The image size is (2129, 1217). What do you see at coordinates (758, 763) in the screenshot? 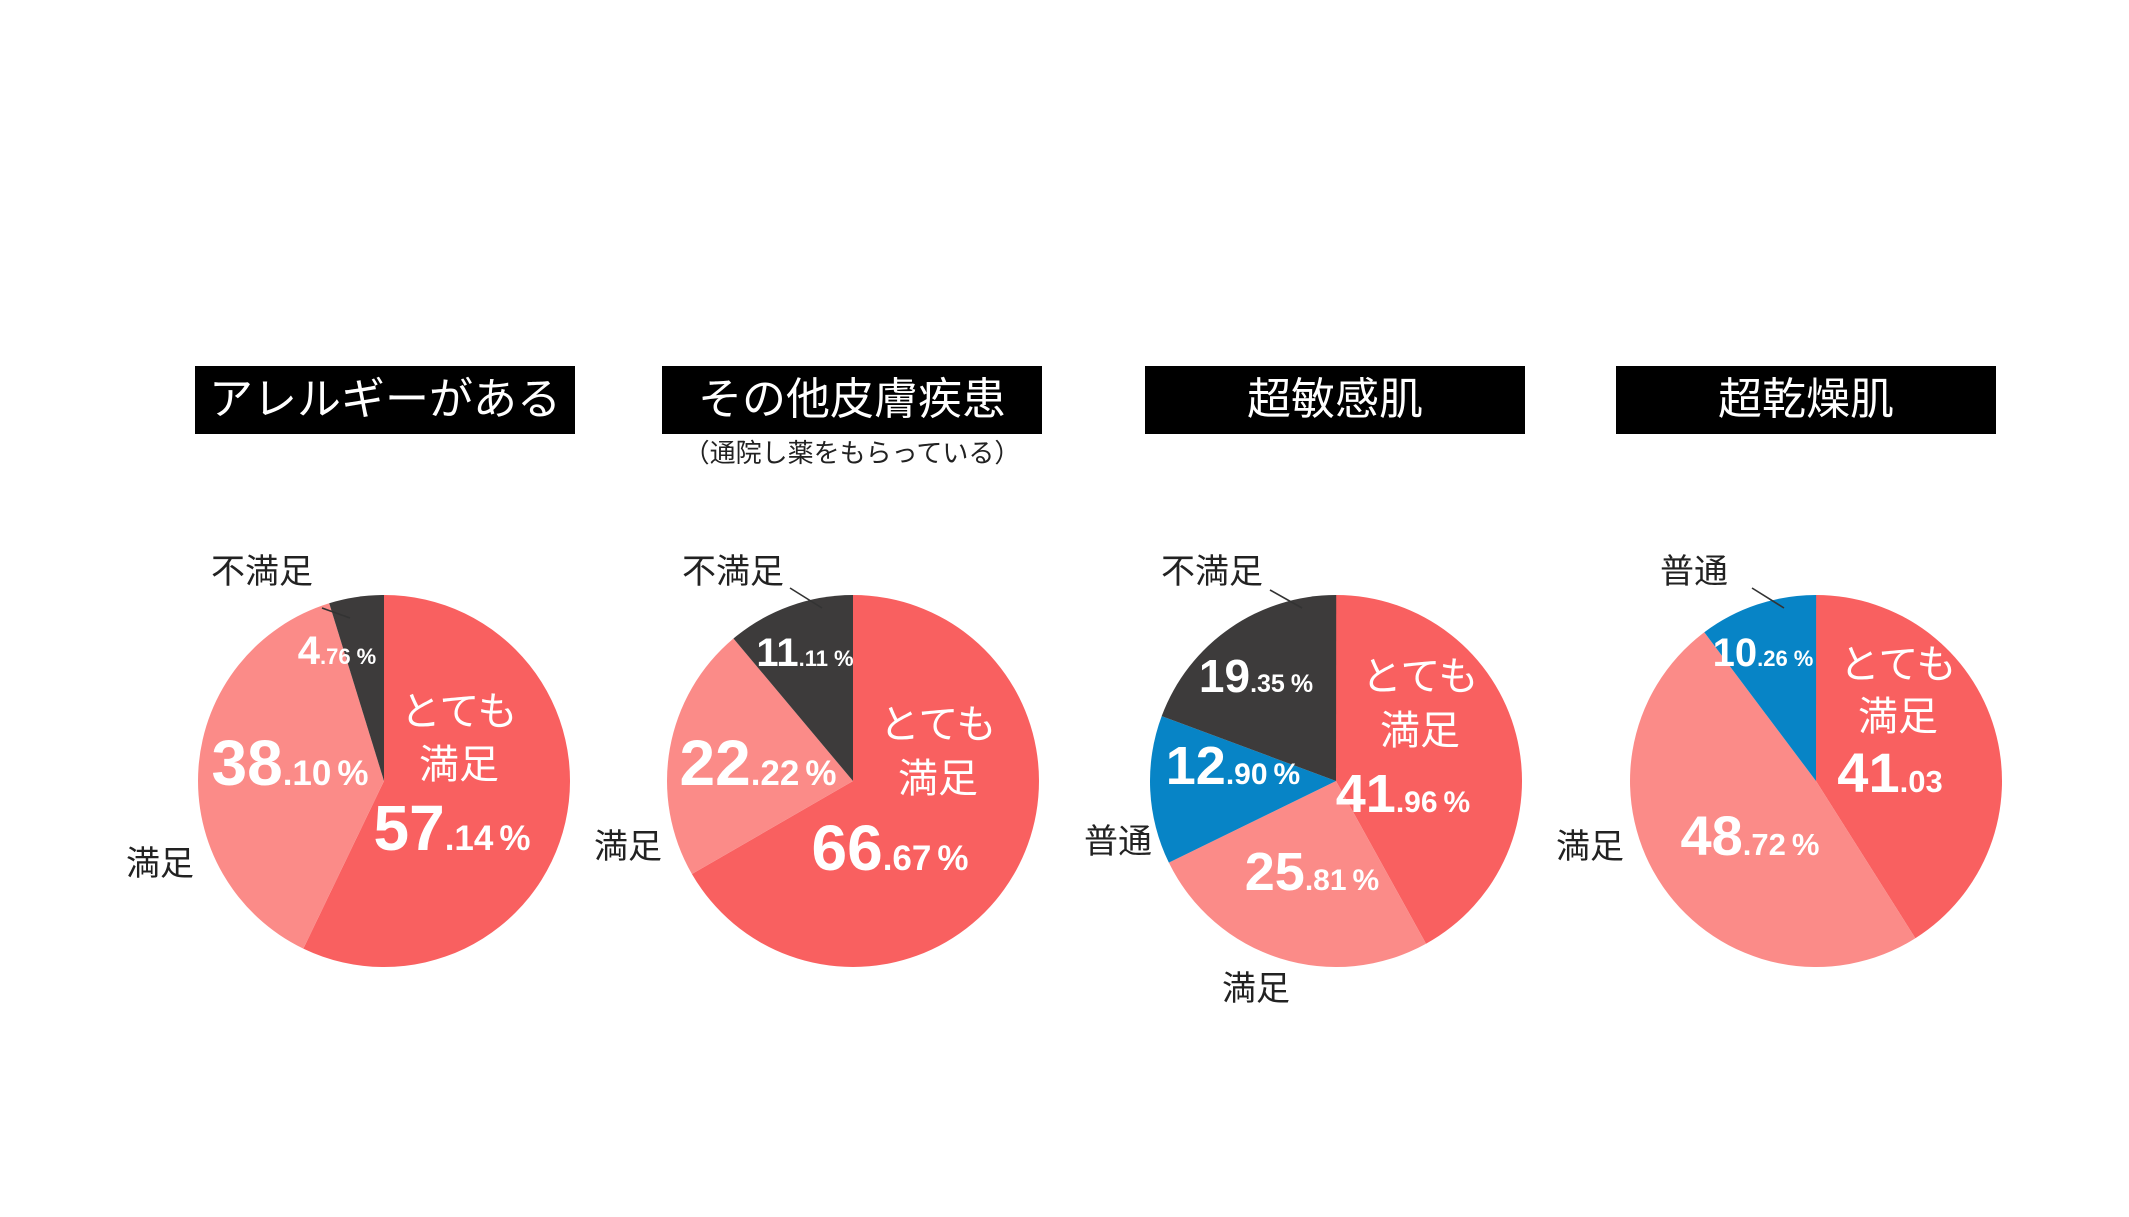
I see `slice-value-label: 22.22%` at bounding box center [758, 763].